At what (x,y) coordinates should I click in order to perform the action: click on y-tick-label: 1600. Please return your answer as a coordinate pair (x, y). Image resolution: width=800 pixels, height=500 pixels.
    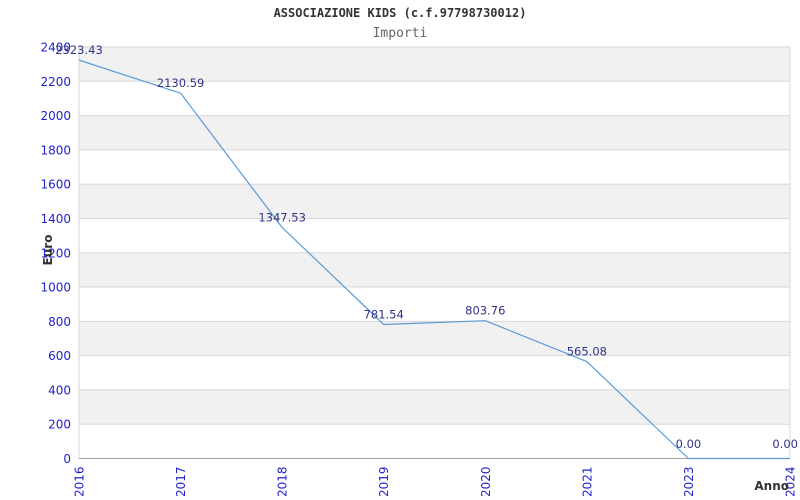
    Looking at the image, I should click on (55, 185).